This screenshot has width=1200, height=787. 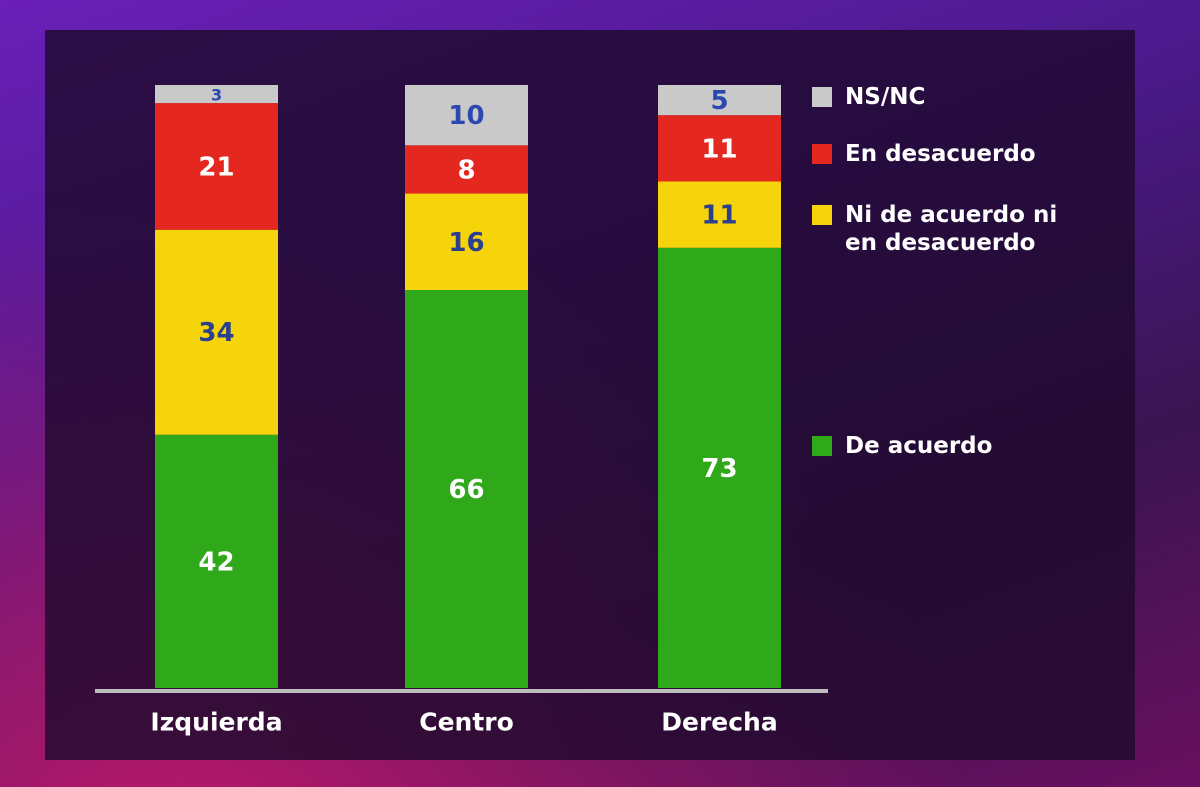 What do you see at coordinates (885, 97) in the screenshot?
I see `legend-label: NS/NC` at bounding box center [885, 97].